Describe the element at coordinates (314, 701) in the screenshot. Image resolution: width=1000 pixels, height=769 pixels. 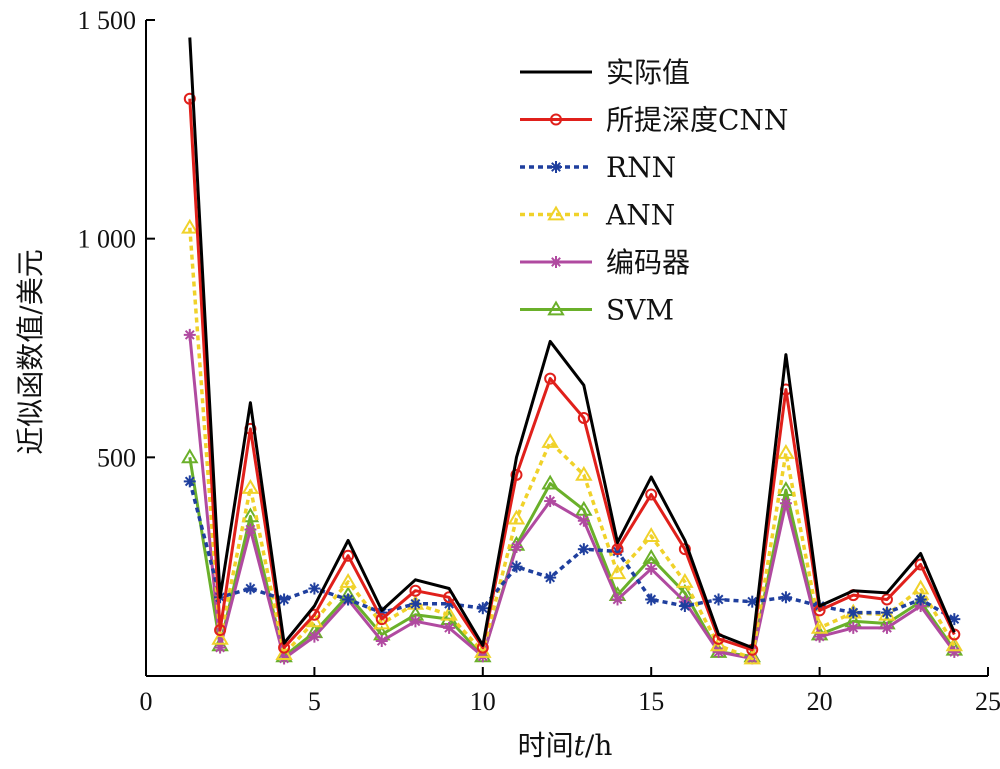
I see `x-tick-label: 5` at that location.